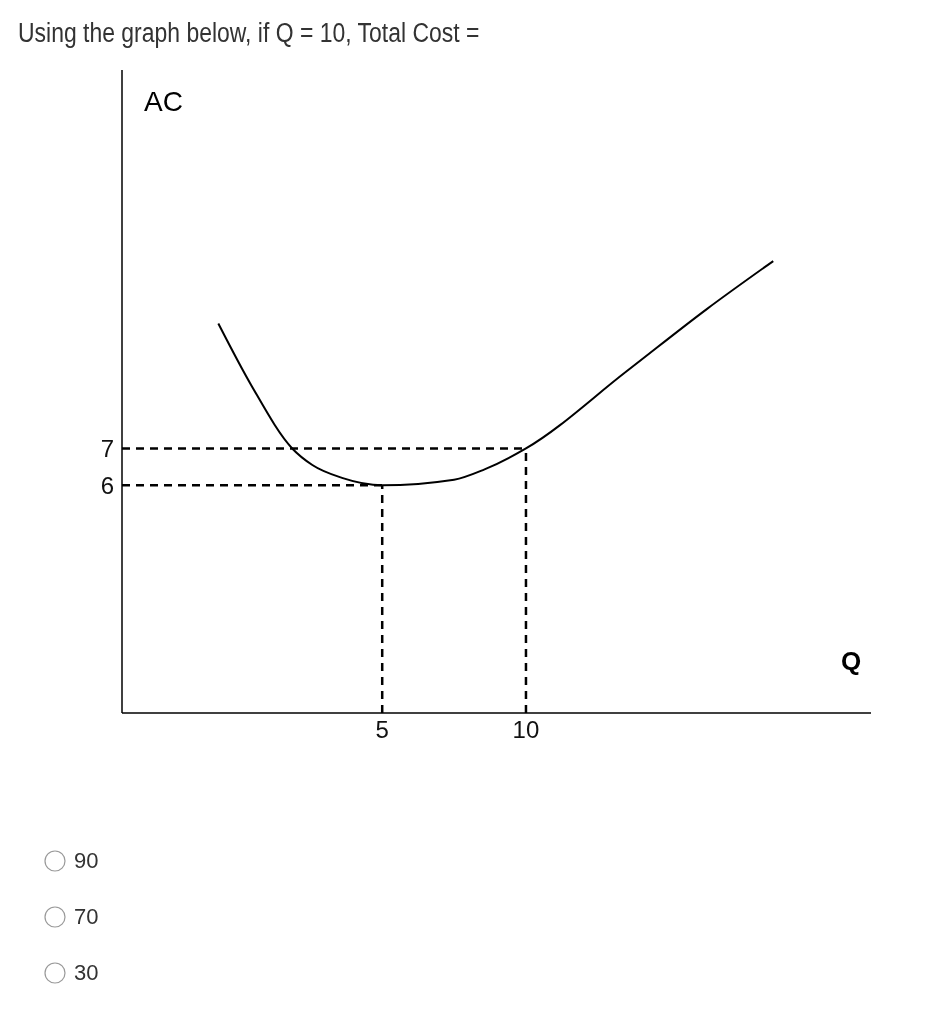 This screenshot has height=1024, width=948. I want to click on chart-title: Using the graph below, if Q = 10, Total Cost =, so click(249, 33).